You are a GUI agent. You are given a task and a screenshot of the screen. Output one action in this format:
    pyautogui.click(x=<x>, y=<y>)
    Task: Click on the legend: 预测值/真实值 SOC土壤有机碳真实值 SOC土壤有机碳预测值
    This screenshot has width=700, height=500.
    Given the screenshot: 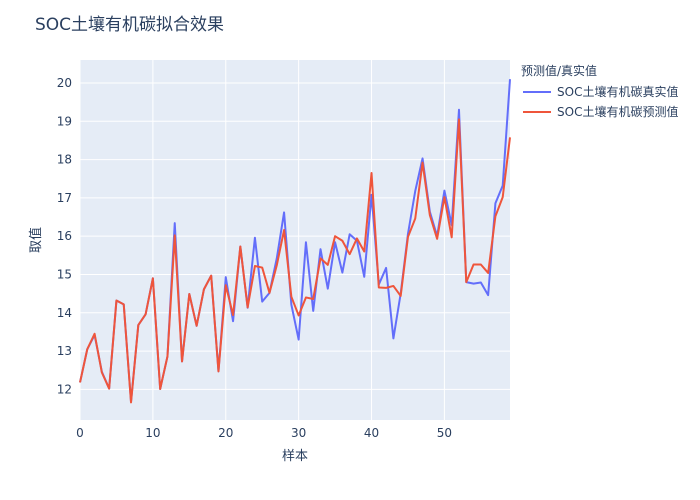 What is the action you would take?
    pyautogui.click(x=599, y=91)
    